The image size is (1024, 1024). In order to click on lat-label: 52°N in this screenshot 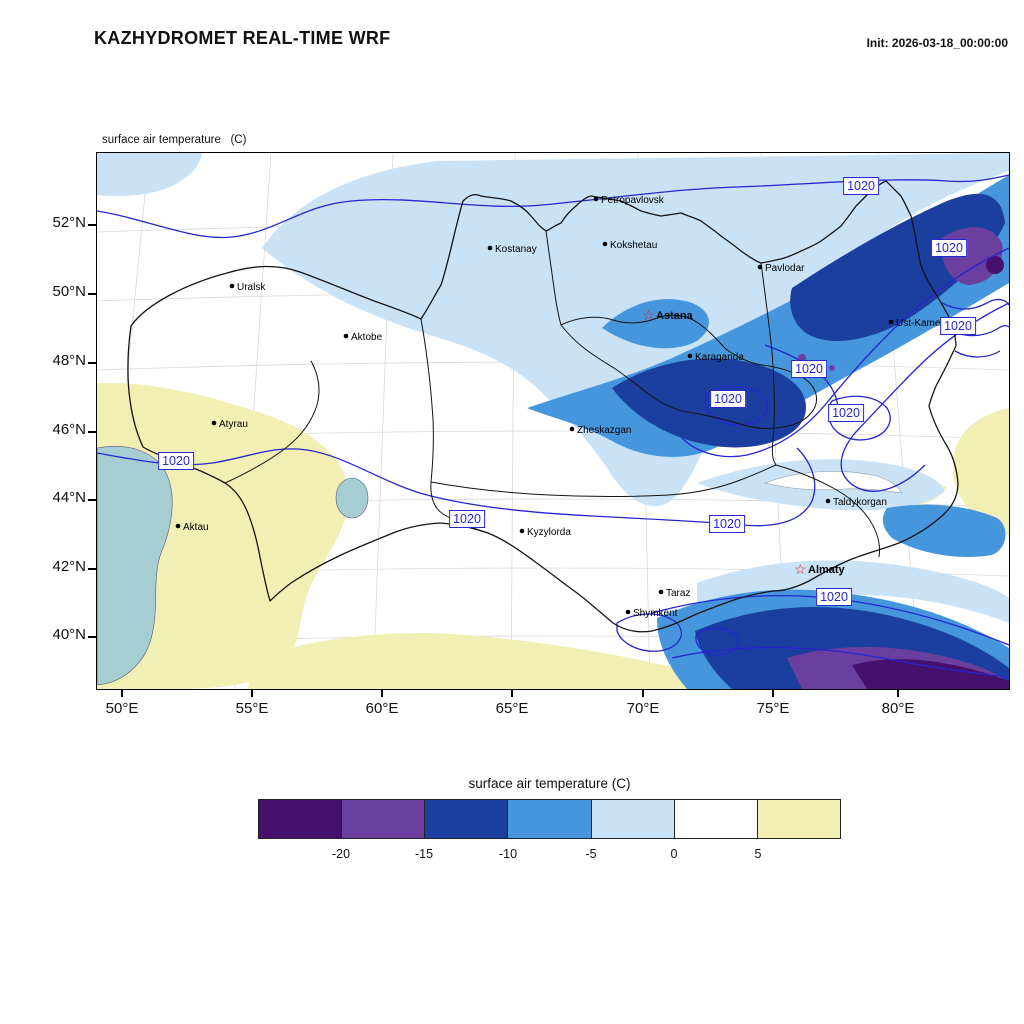, I will do `click(69, 222)`.